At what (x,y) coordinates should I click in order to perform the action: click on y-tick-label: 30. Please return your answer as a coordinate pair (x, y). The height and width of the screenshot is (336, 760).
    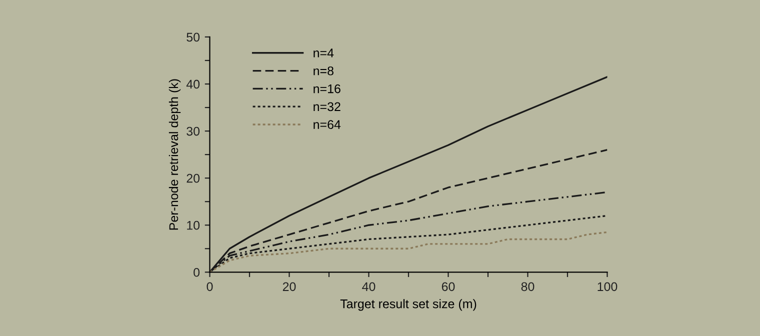
    Looking at the image, I should click on (193, 131).